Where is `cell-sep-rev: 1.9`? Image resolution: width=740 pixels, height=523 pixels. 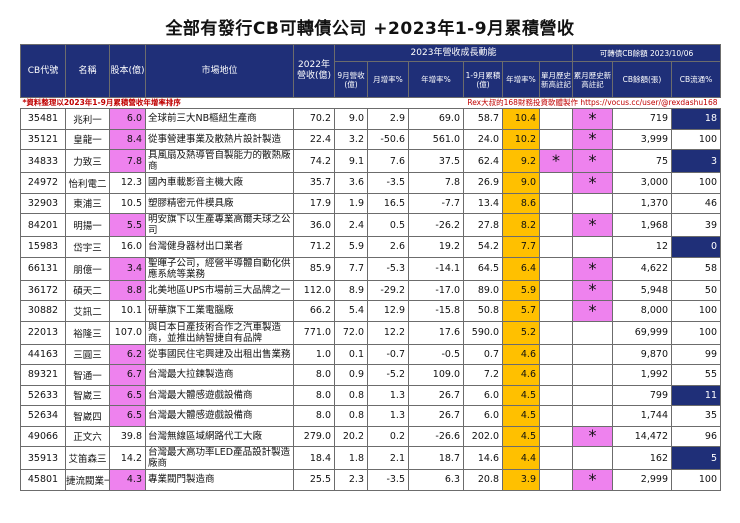 cell-sep-rev: 1.9 is located at coordinates (351, 203).